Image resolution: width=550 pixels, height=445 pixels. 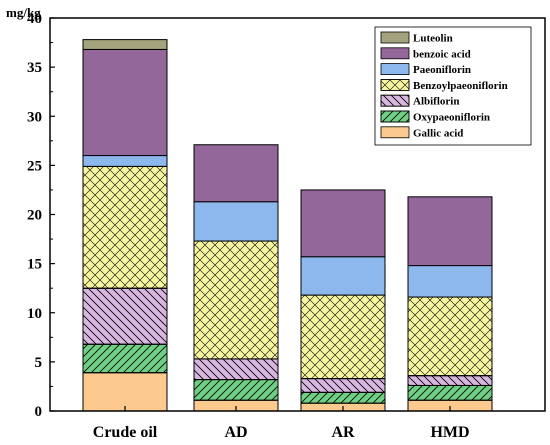 I want to click on legend-label: Paeoniflorin, so click(x=442, y=70).